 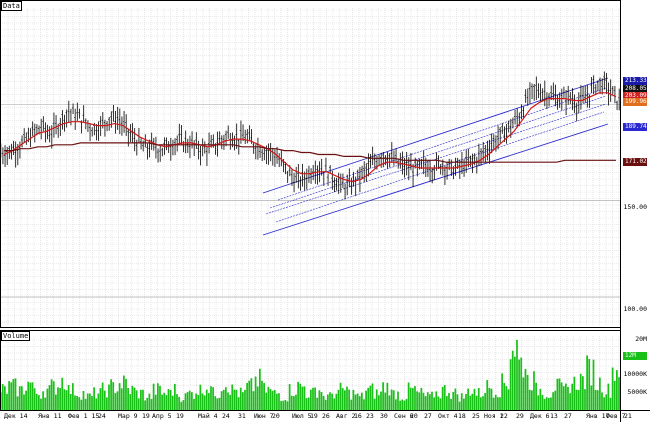 I want to click on x-tick-label: Апр 5, so click(x=162, y=416).